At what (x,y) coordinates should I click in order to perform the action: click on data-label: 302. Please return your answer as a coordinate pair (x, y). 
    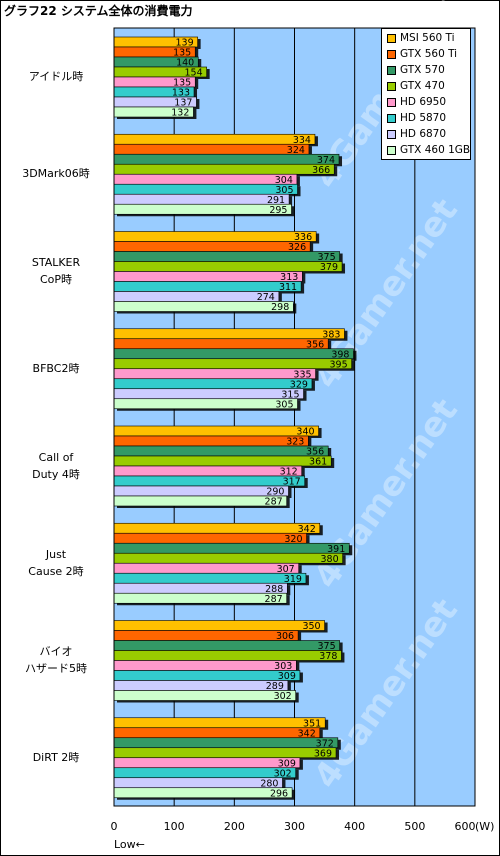
    Looking at the image, I should click on (283, 773).